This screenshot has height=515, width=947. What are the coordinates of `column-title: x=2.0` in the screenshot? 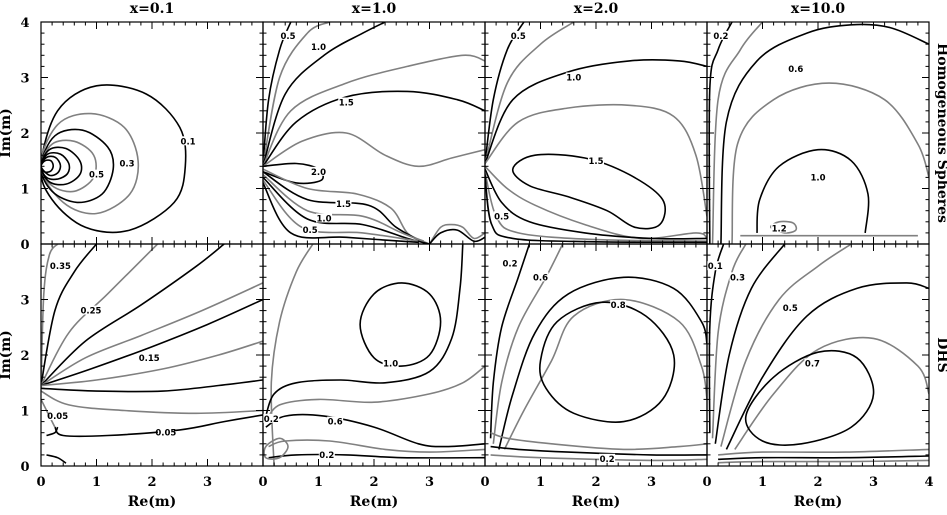 It's located at (596, 9).